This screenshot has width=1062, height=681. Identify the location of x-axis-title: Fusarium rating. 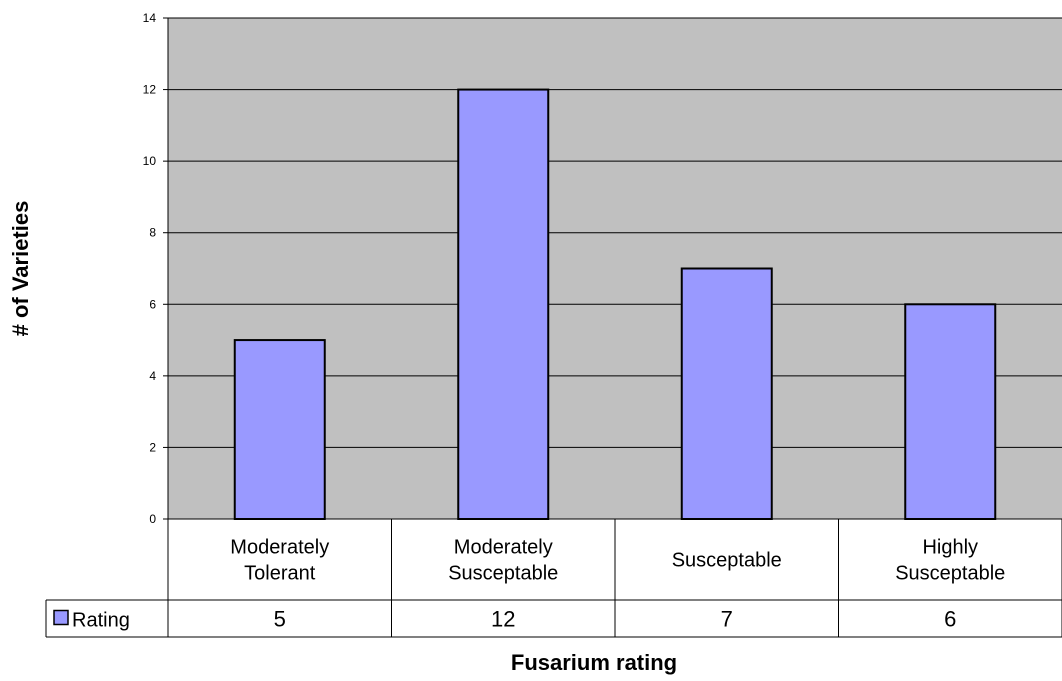
(594, 662).